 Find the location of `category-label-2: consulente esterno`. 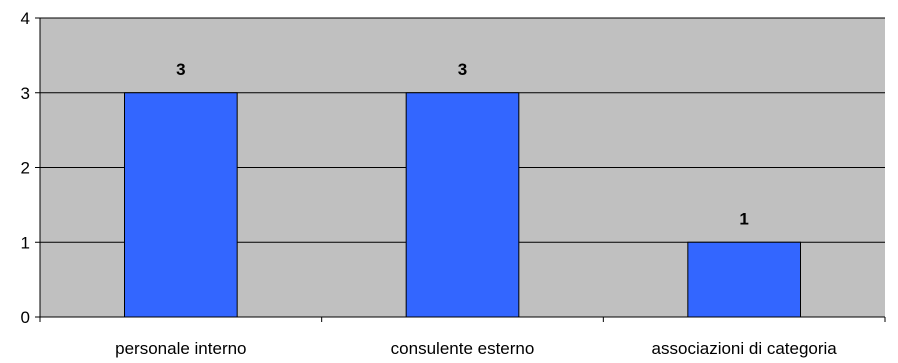

category-label-2: consulente esterno is located at coordinates (463, 348).